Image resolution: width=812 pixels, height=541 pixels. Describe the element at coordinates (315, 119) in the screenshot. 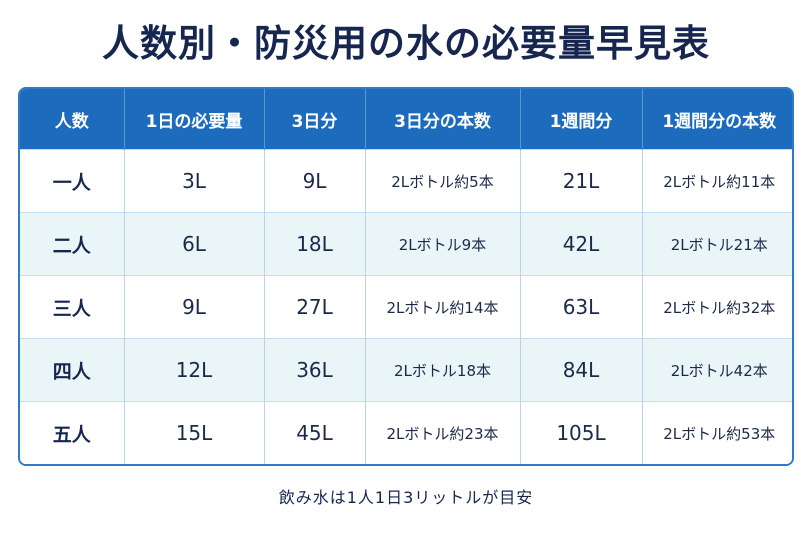

I see `header-three-days: 3日分` at that location.